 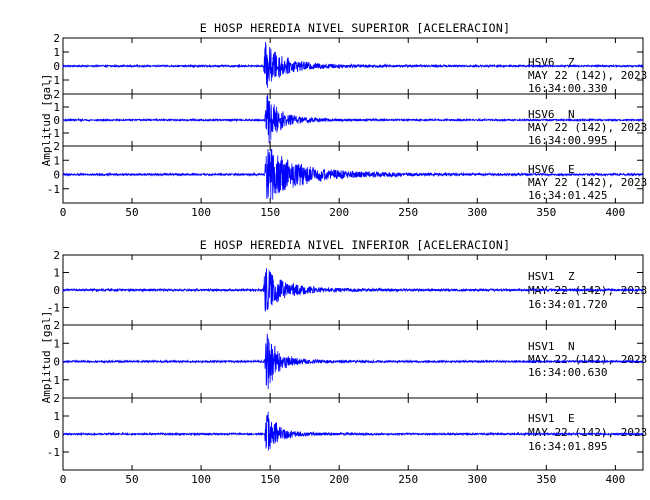 I want to click on trace-panel-n: HSV1 N MAY 22 (142), 2023 16:34:00.630, so click(x=587, y=359).